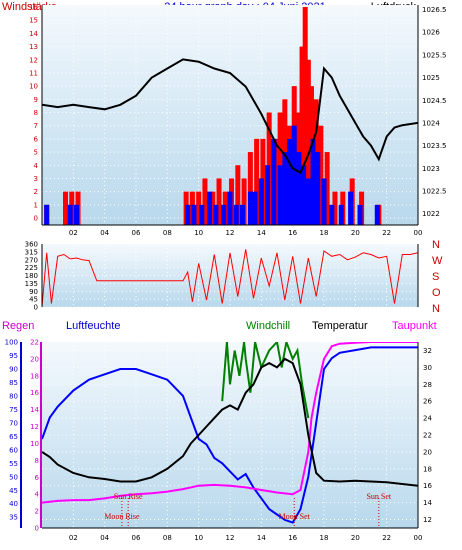  What do you see at coordinates (34, 343) in the screenshot?
I see `rain-tick-label: 22` at bounding box center [34, 343].